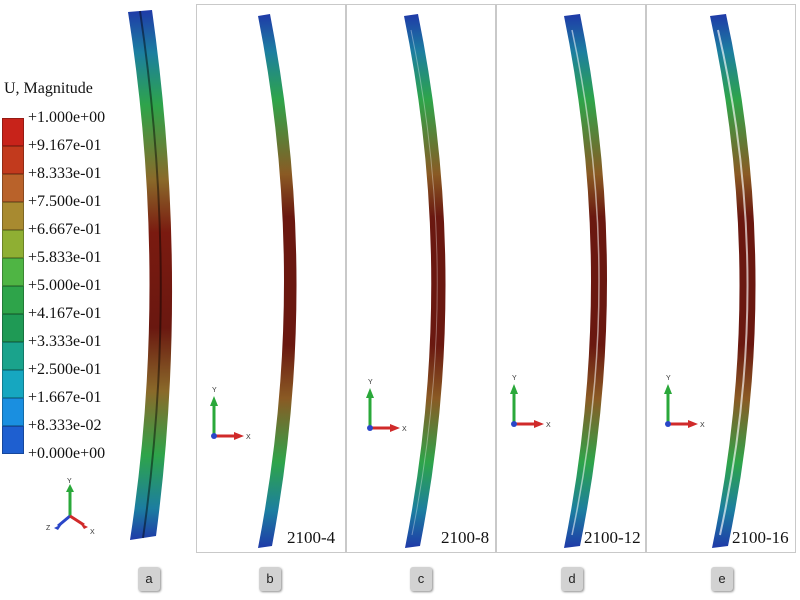 This screenshot has width=800, height=600. Describe the element at coordinates (370, 382) in the screenshot. I see `triad-c-y-label: Y` at that location.